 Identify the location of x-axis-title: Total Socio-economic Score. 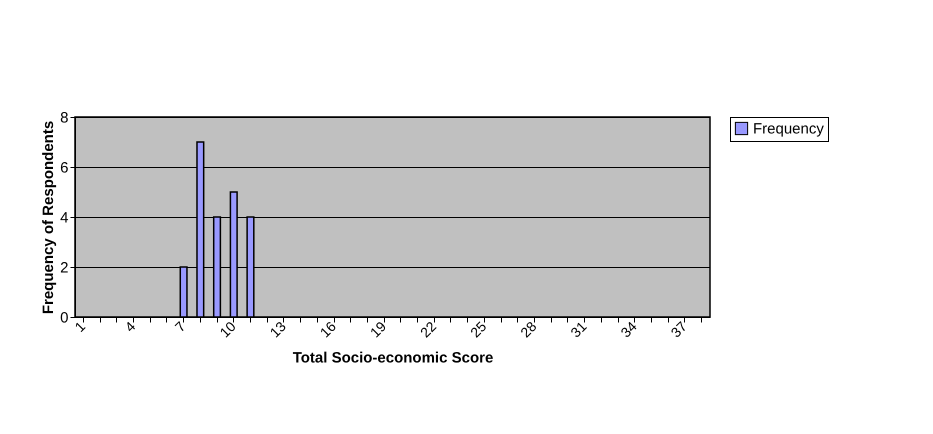
(393, 357).